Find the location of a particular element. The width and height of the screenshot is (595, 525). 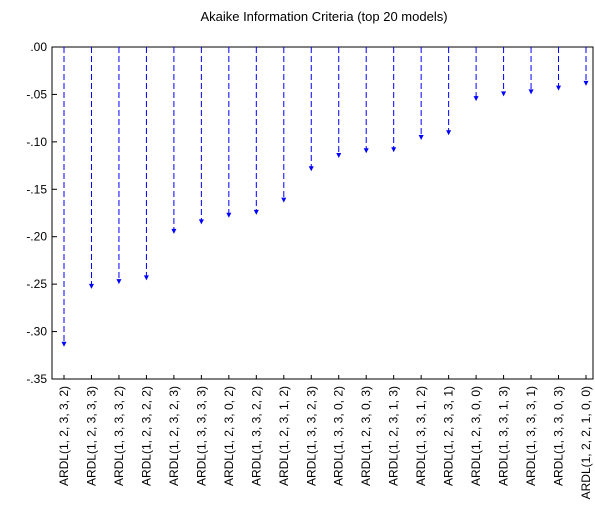

y-tick-label: -.25 is located at coordinates (36, 284).